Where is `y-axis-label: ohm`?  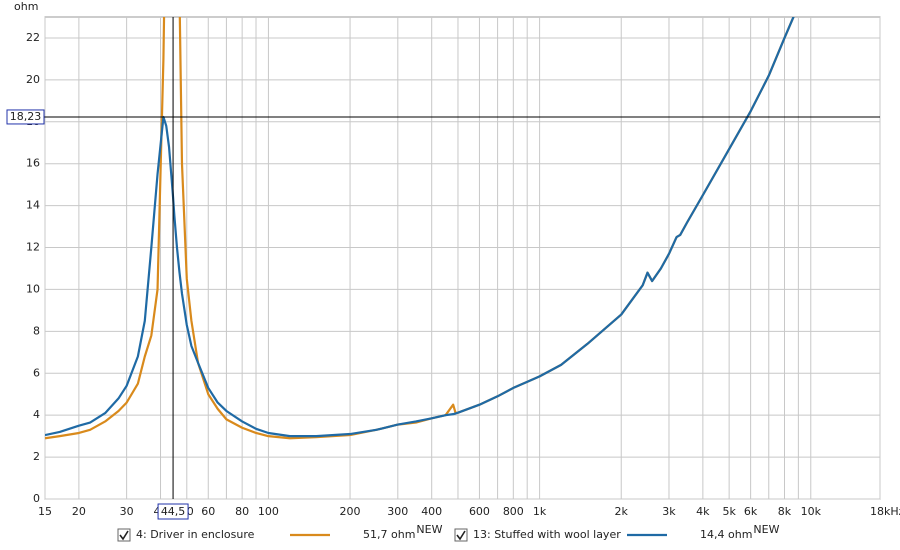 y-axis-label: ohm is located at coordinates (26, 6).